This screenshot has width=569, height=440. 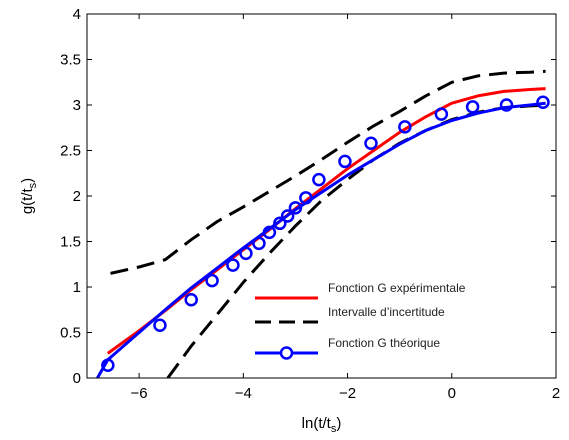 I want to click on x-tick-label: 0, so click(x=452, y=393).